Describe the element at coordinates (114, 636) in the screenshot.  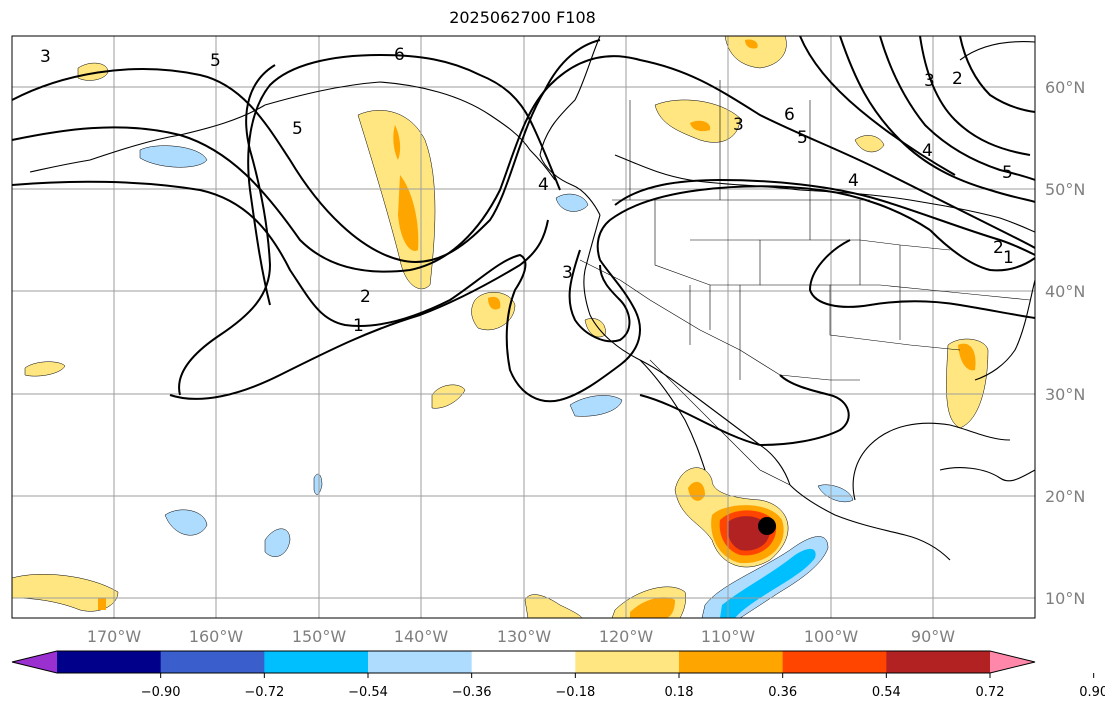
I see `lon-label: 170°W` at that location.